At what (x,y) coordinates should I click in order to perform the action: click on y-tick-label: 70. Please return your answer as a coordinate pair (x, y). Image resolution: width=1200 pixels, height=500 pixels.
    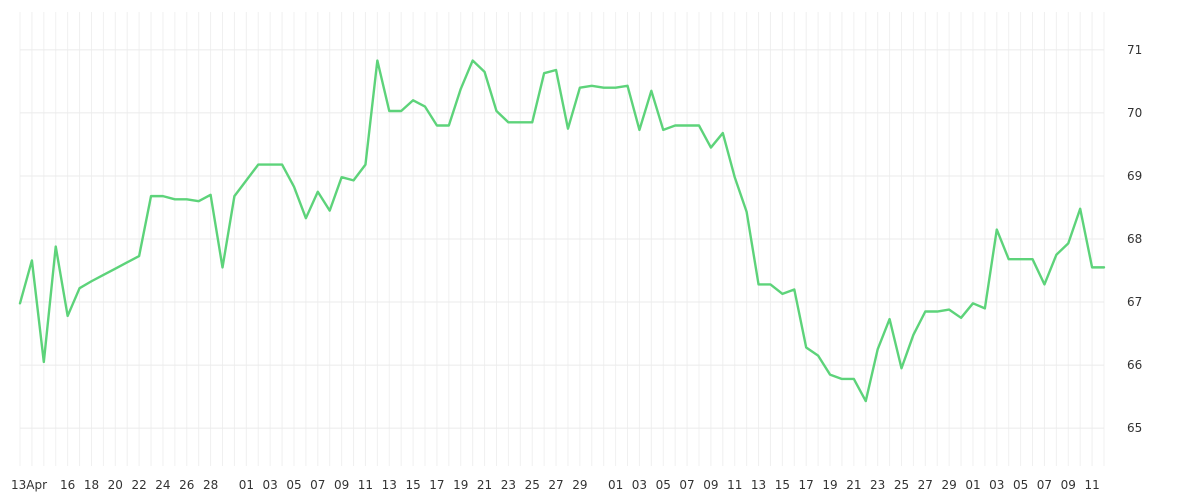
    Looking at the image, I should click on (1134, 113).